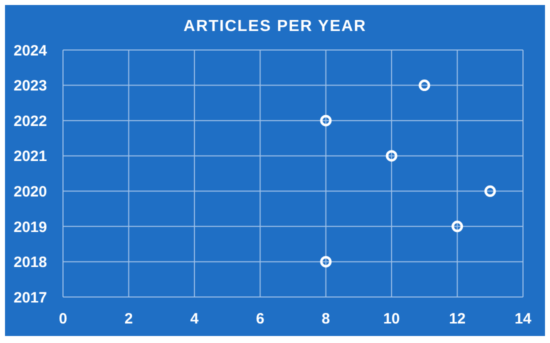  Describe the element at coordinates (523, 319) in the screenshot. I see `x-tick-label: 14` at that location.